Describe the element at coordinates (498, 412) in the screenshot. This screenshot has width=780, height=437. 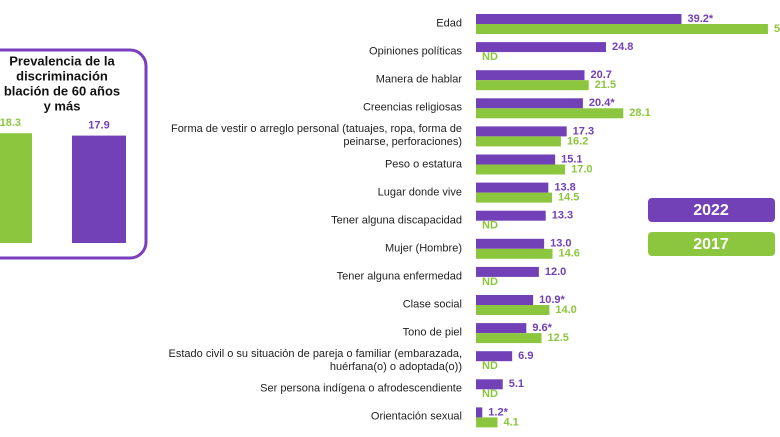
I see `value-label: 1.2*` at that location.